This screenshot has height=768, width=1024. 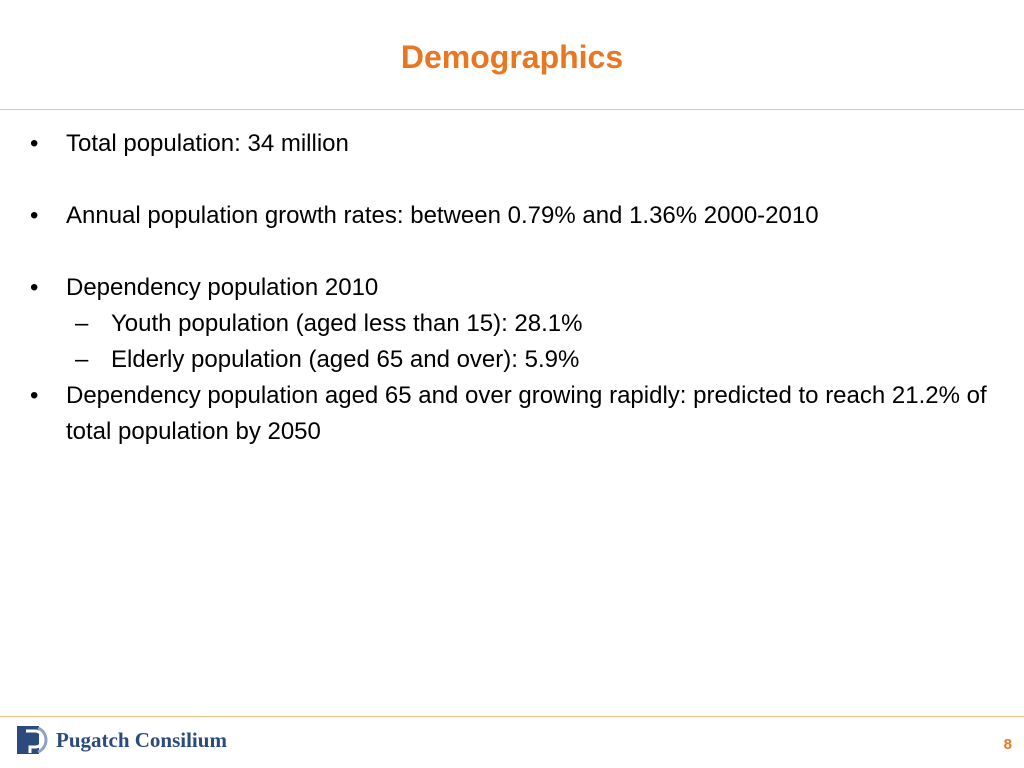 What do you see at coordinates (222, 287) in the screenshot?
I see `bullet-text: Dependency population 2010` at bounding box center [222, 287].